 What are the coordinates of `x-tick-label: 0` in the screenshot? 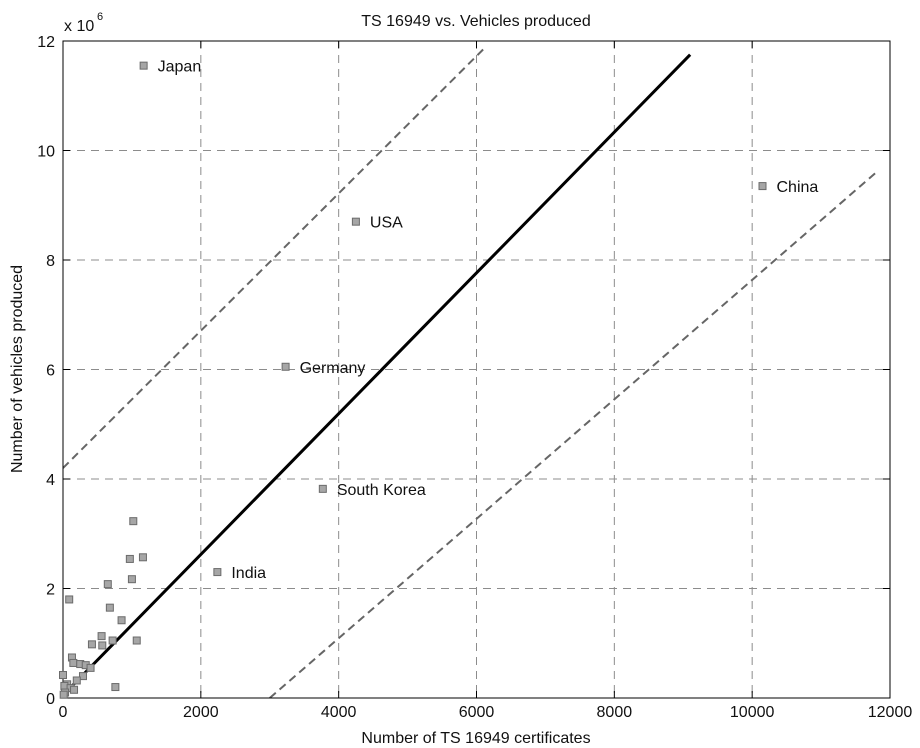 It's located at (63, 712).